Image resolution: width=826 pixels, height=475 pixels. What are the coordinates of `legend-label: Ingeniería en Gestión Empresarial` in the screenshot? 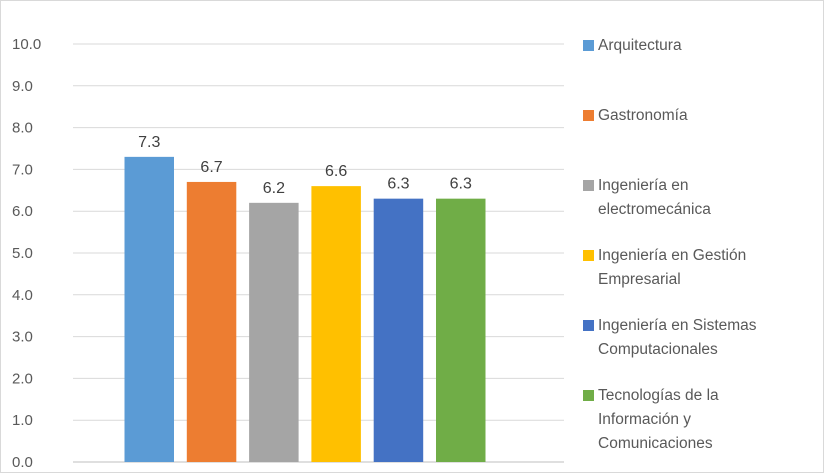 It's located at (672, 267).